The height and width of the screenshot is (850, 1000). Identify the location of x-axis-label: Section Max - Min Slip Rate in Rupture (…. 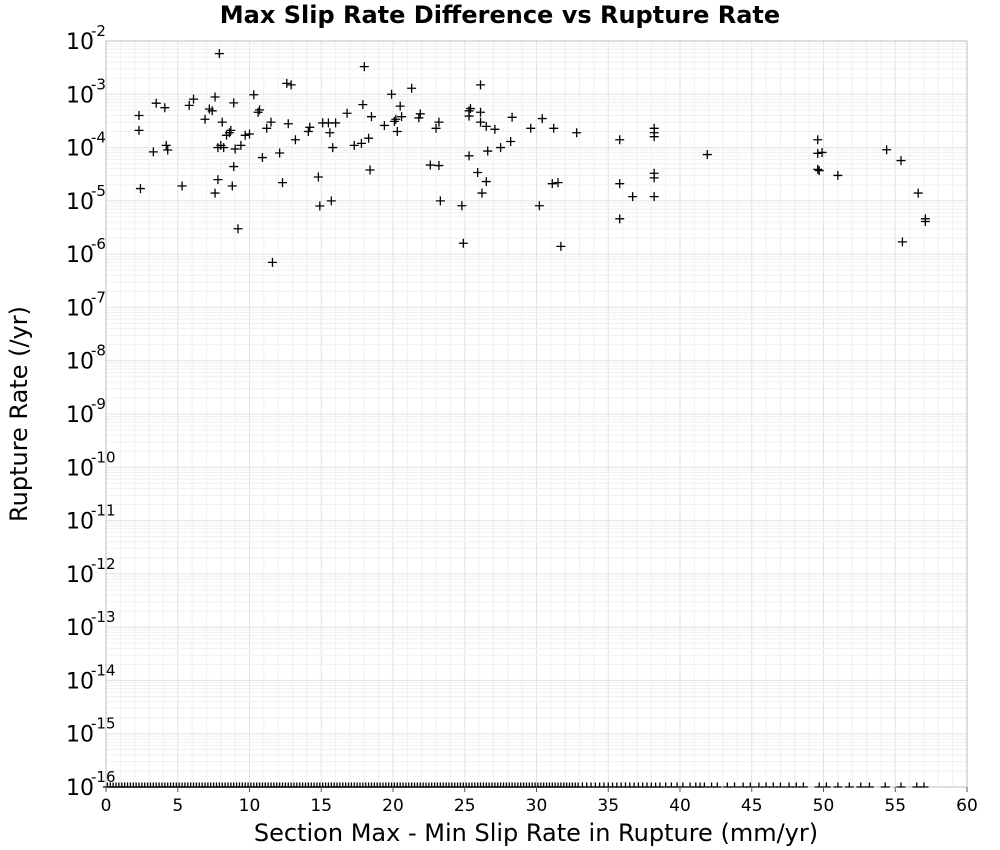
(536, 833).